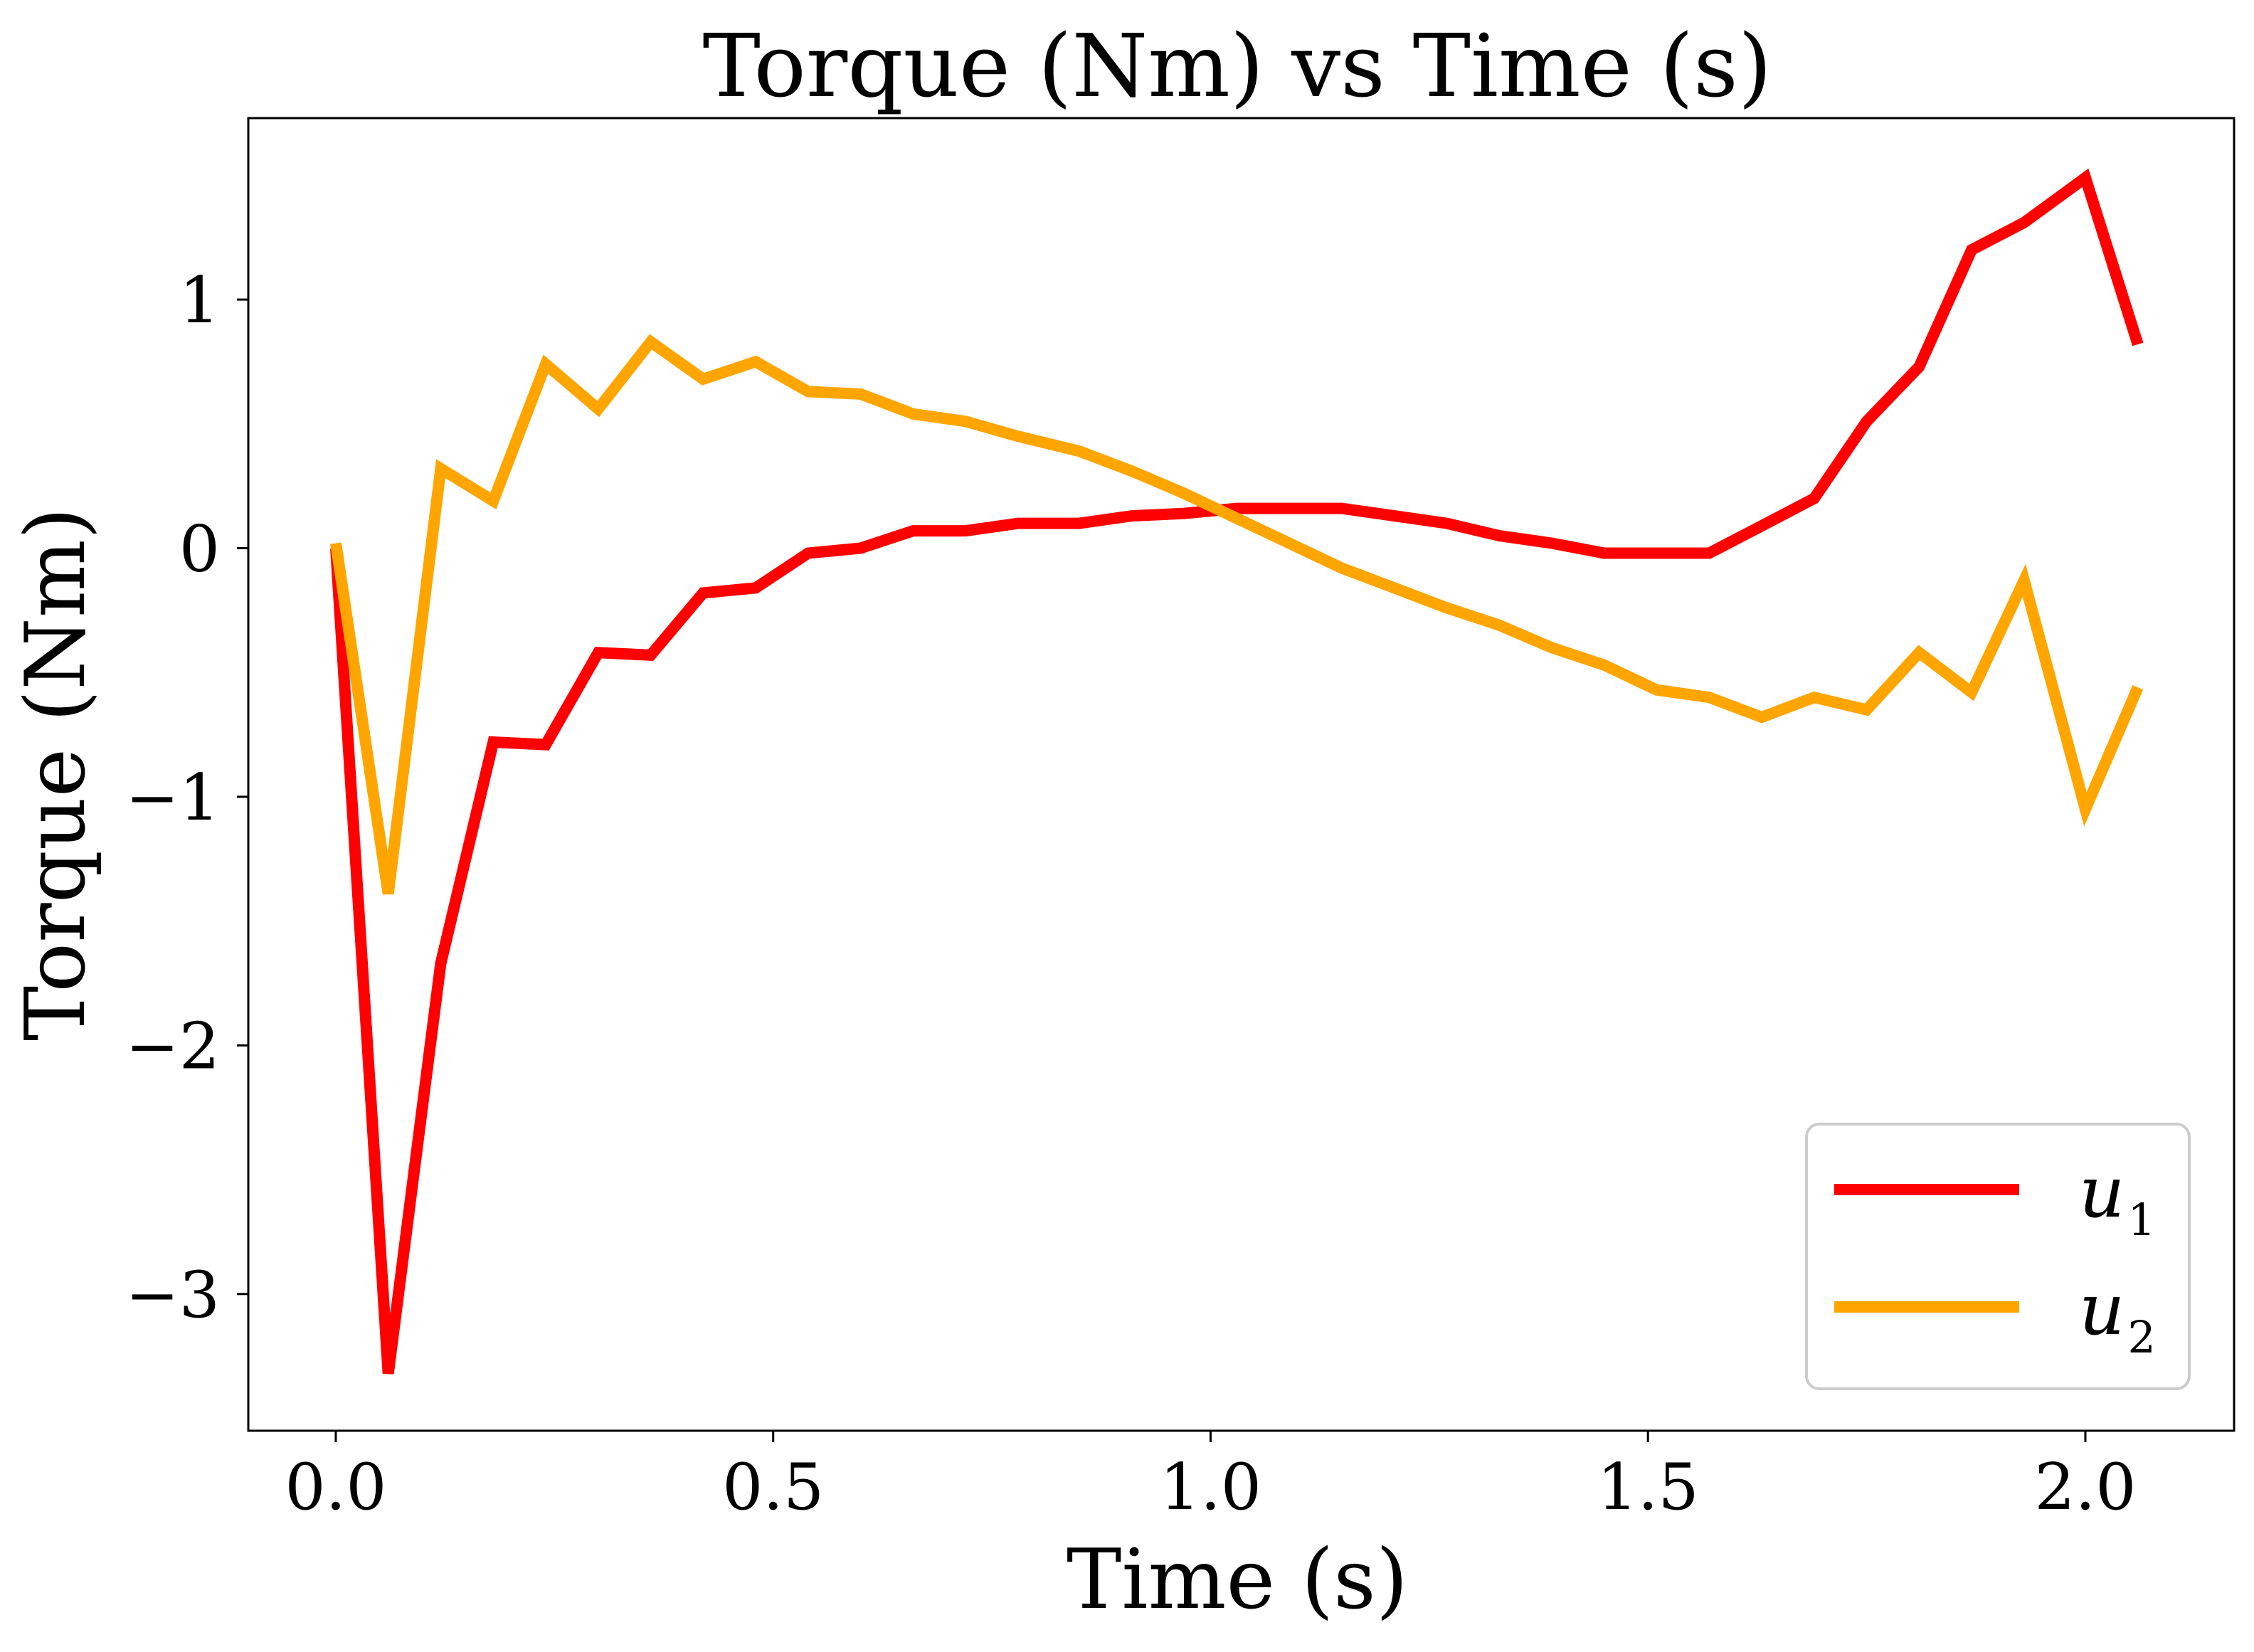 This screenshot has width=2254, height=1652. What do you see at coordinates (2085, 1487) in the screenshot?
I see `x-tick-label: 2.0` at bounding box center [2085, 1487].